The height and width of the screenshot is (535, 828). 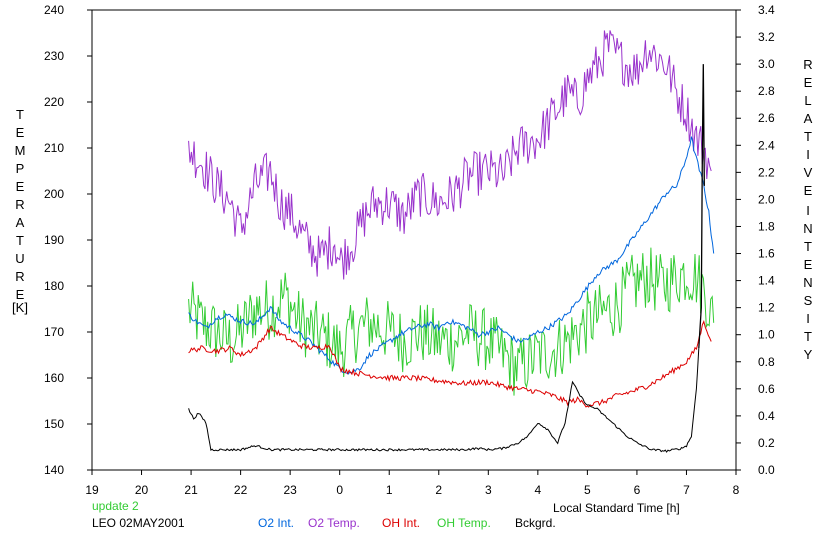 I want to click on y-right-tick-label: 0.0, so click(x=766, y=470).